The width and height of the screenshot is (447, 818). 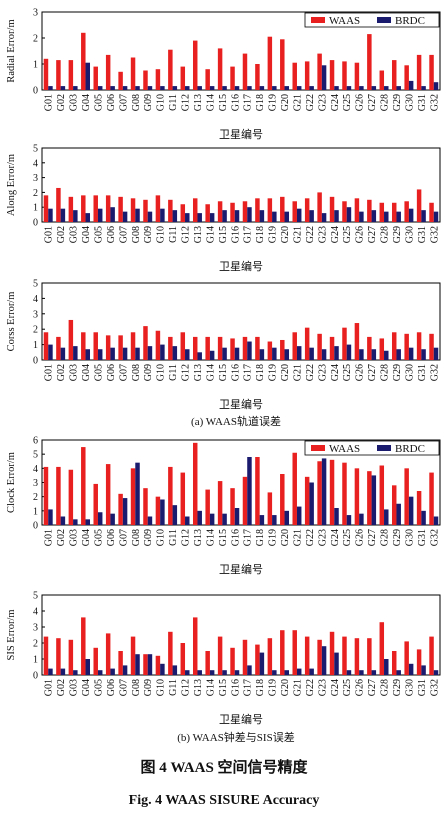 What do you see at coordinates (335, 537) in the screenshot?
I see `x-tick-label: G24` at bounding box center [335, 537].